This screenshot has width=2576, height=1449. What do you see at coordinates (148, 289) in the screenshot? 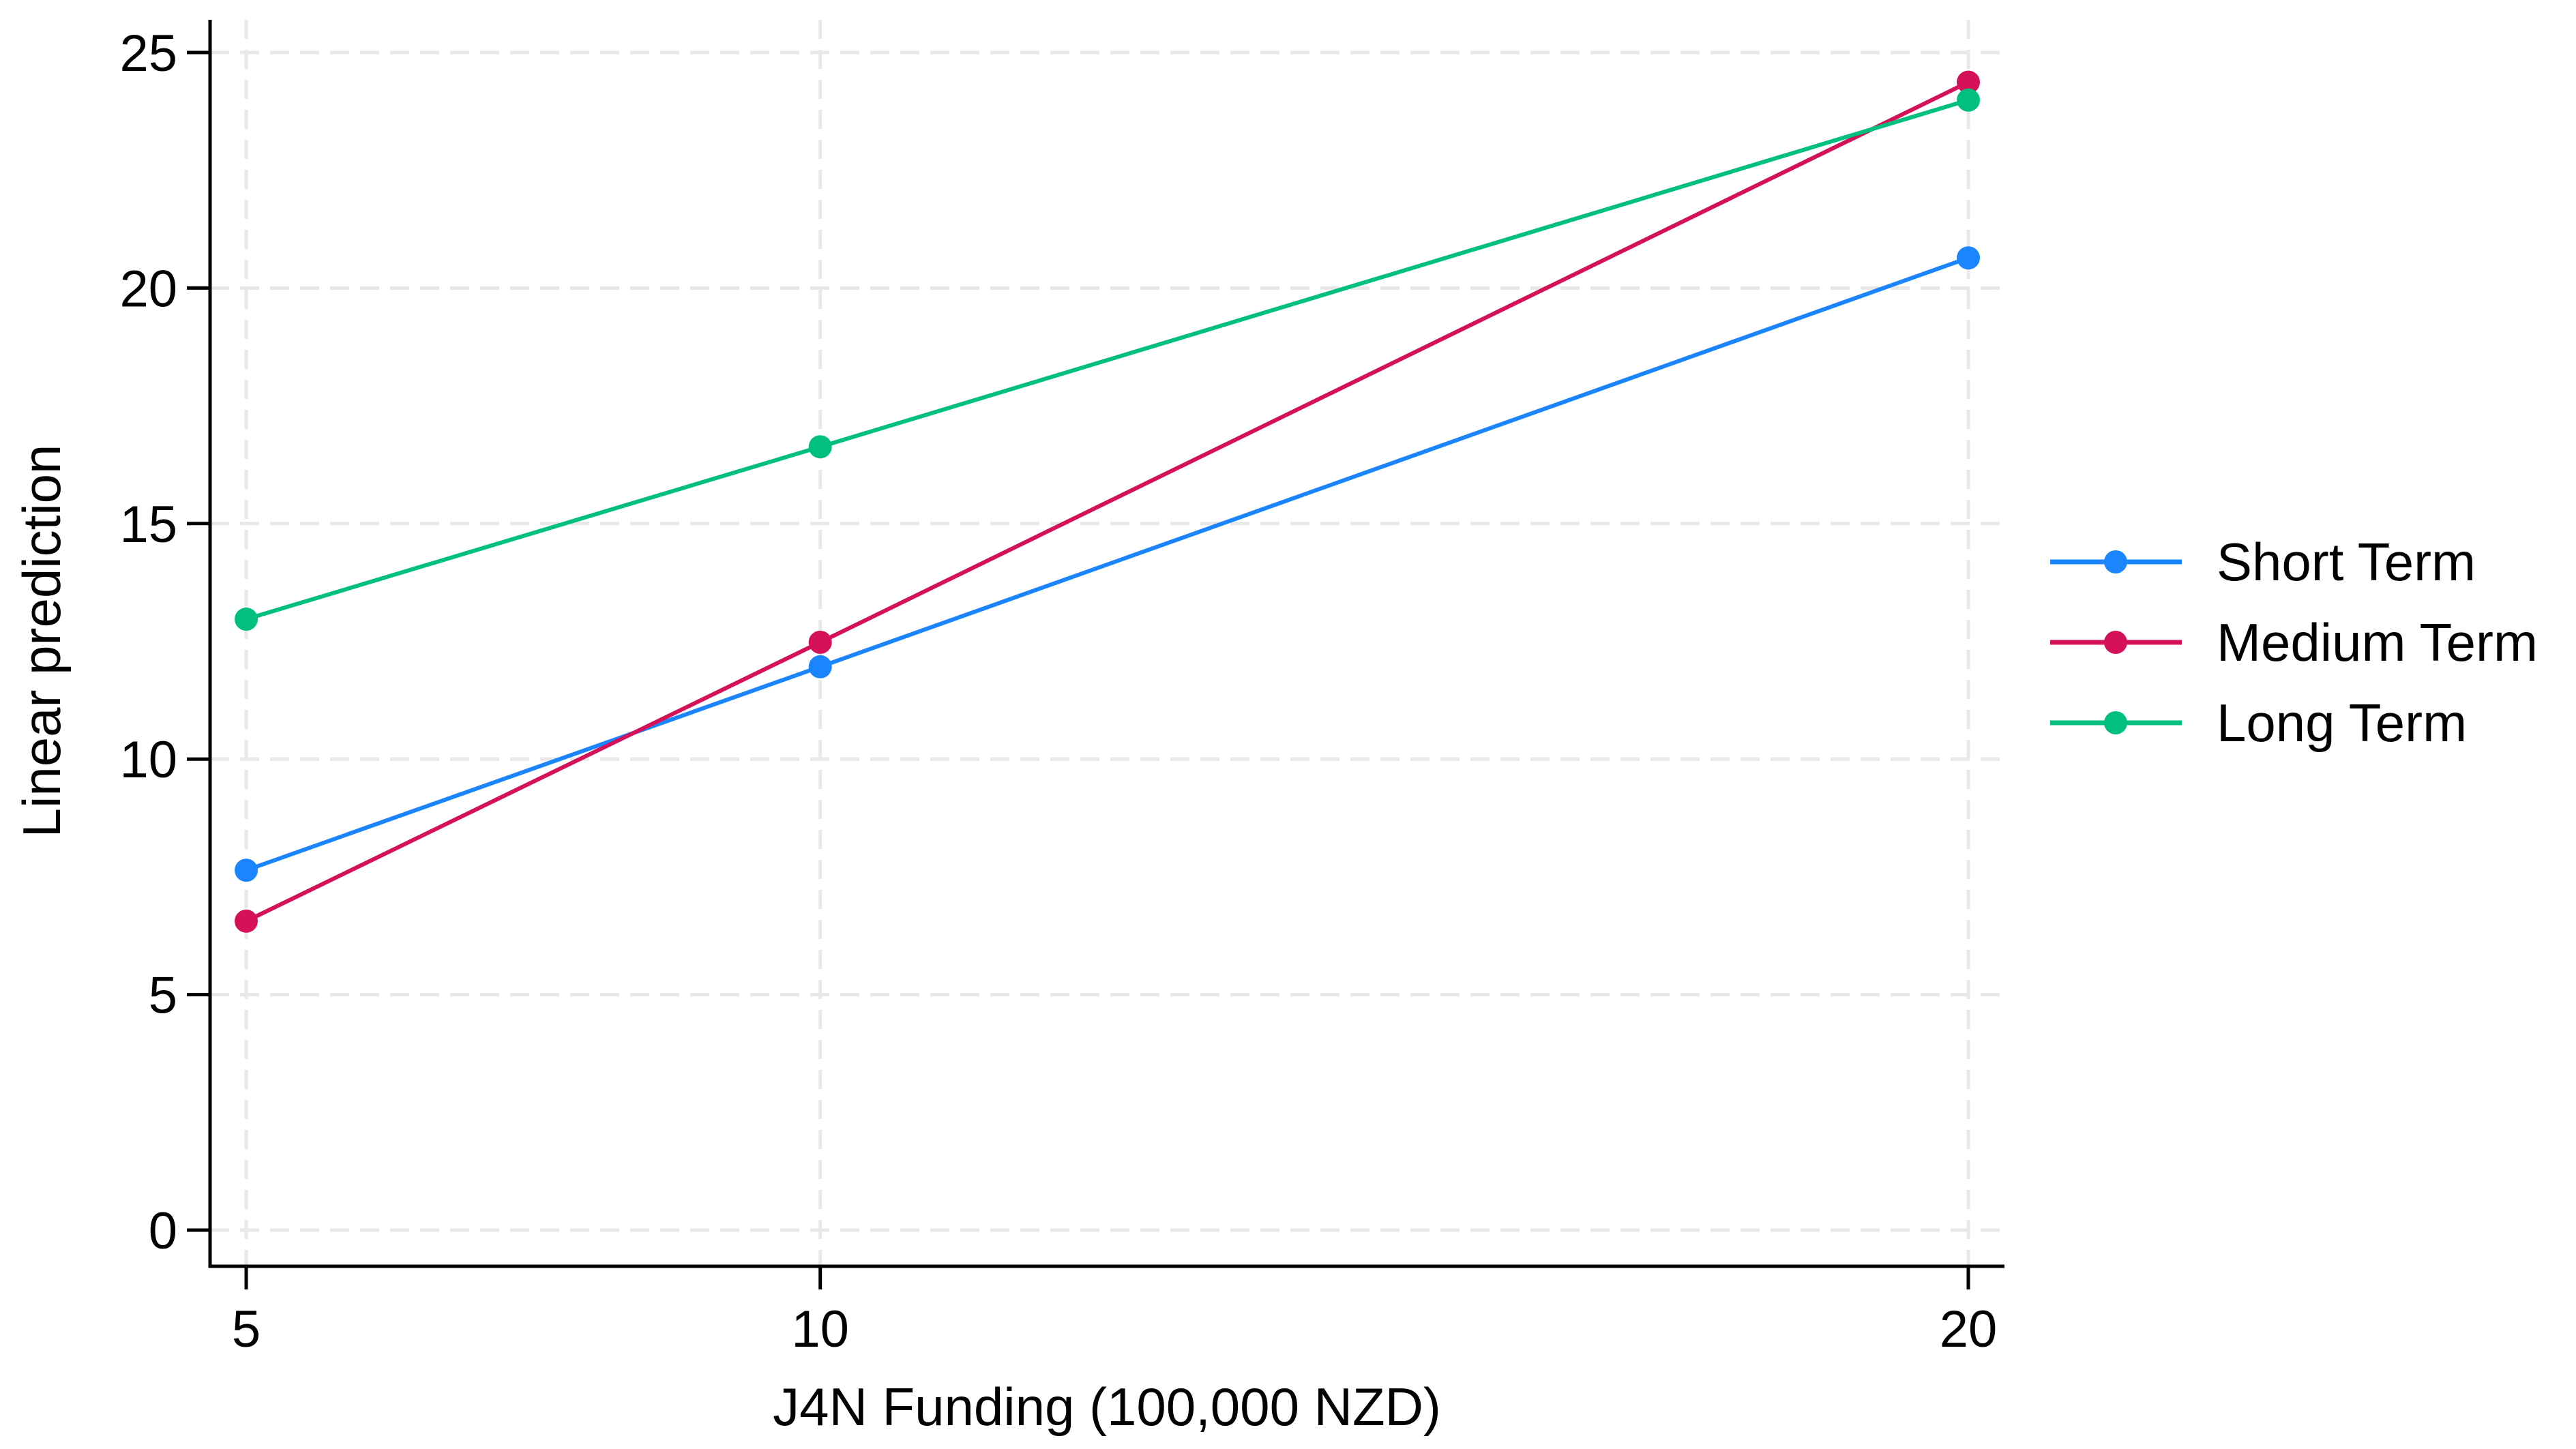
I see `y-tick-label: 20` at bounding box center [148, 289].